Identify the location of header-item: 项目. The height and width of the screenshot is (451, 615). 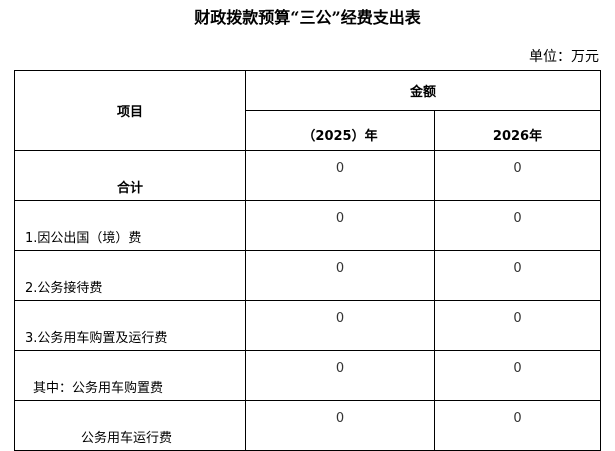
(130, 110).